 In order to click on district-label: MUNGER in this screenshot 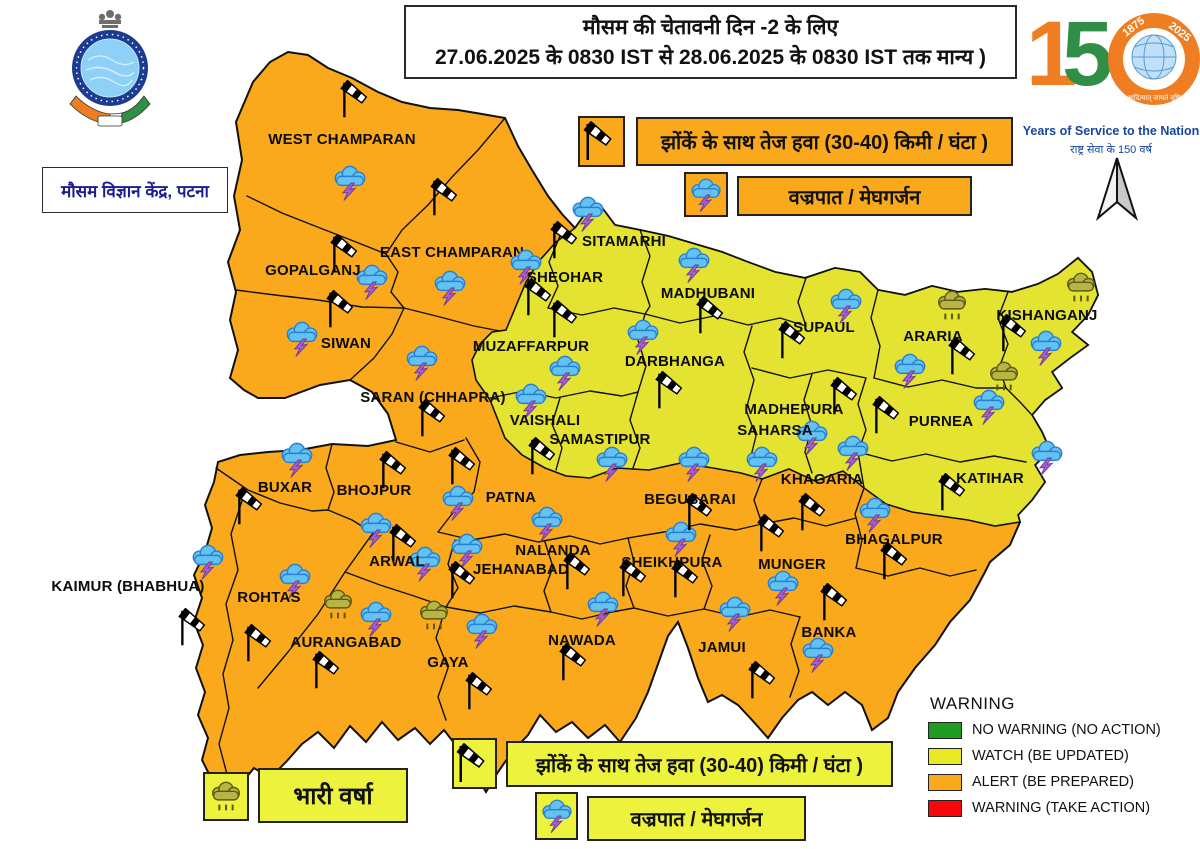, I will do `click(792, 564)`.